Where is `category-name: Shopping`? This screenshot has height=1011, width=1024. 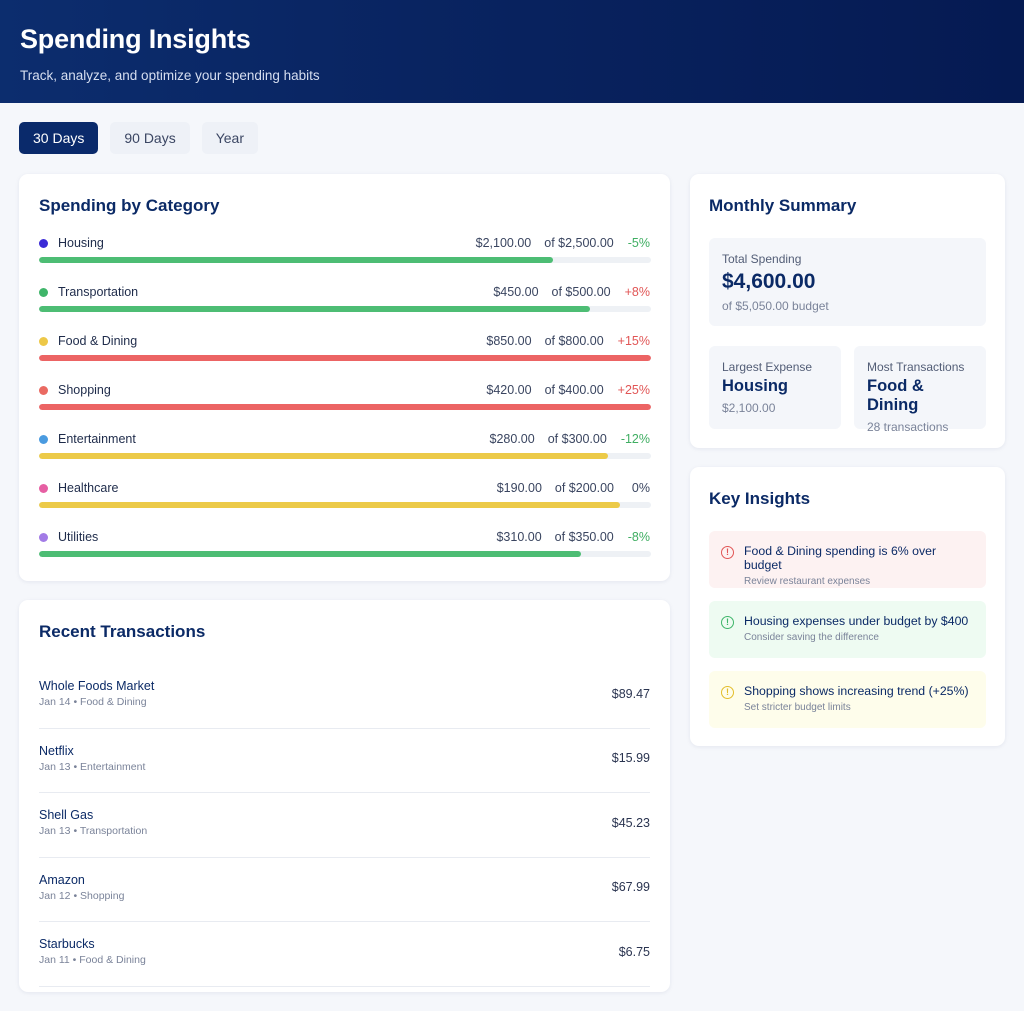 category-name: Shopping is located at coordinates (84, 390).